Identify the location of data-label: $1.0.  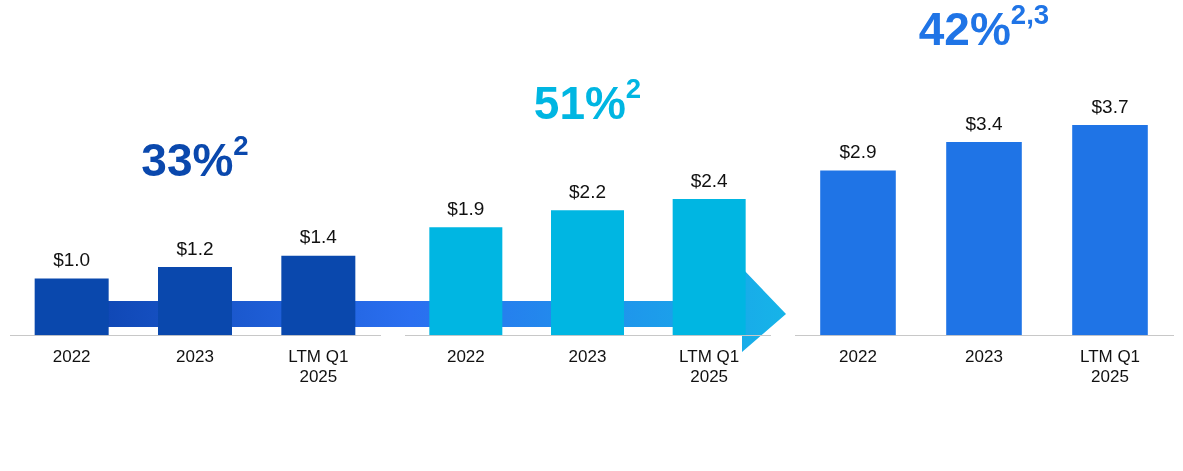
(72, 260).